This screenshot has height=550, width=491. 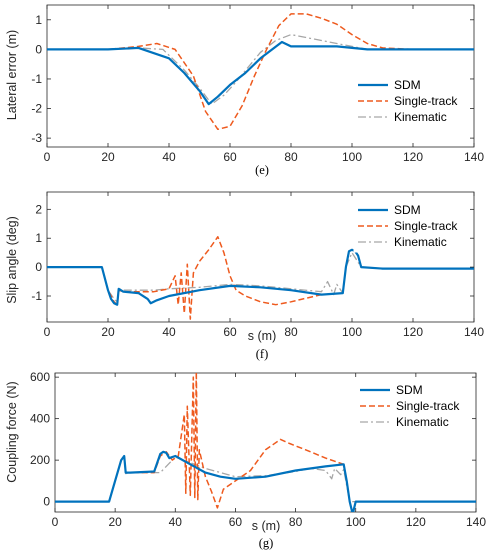 I want to click on panel-label-f: (f), so click(x=262, y=354).